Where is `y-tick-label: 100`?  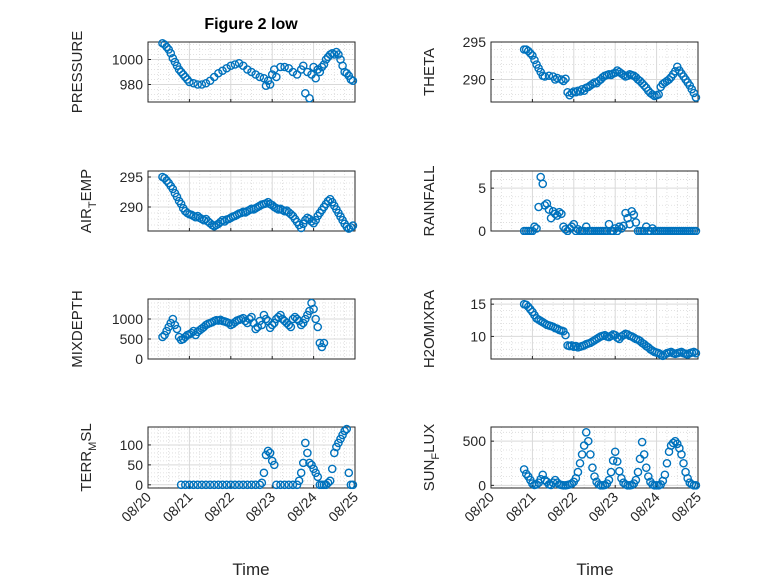 y-tick-label: 100 is located at coordinates (132, 445).